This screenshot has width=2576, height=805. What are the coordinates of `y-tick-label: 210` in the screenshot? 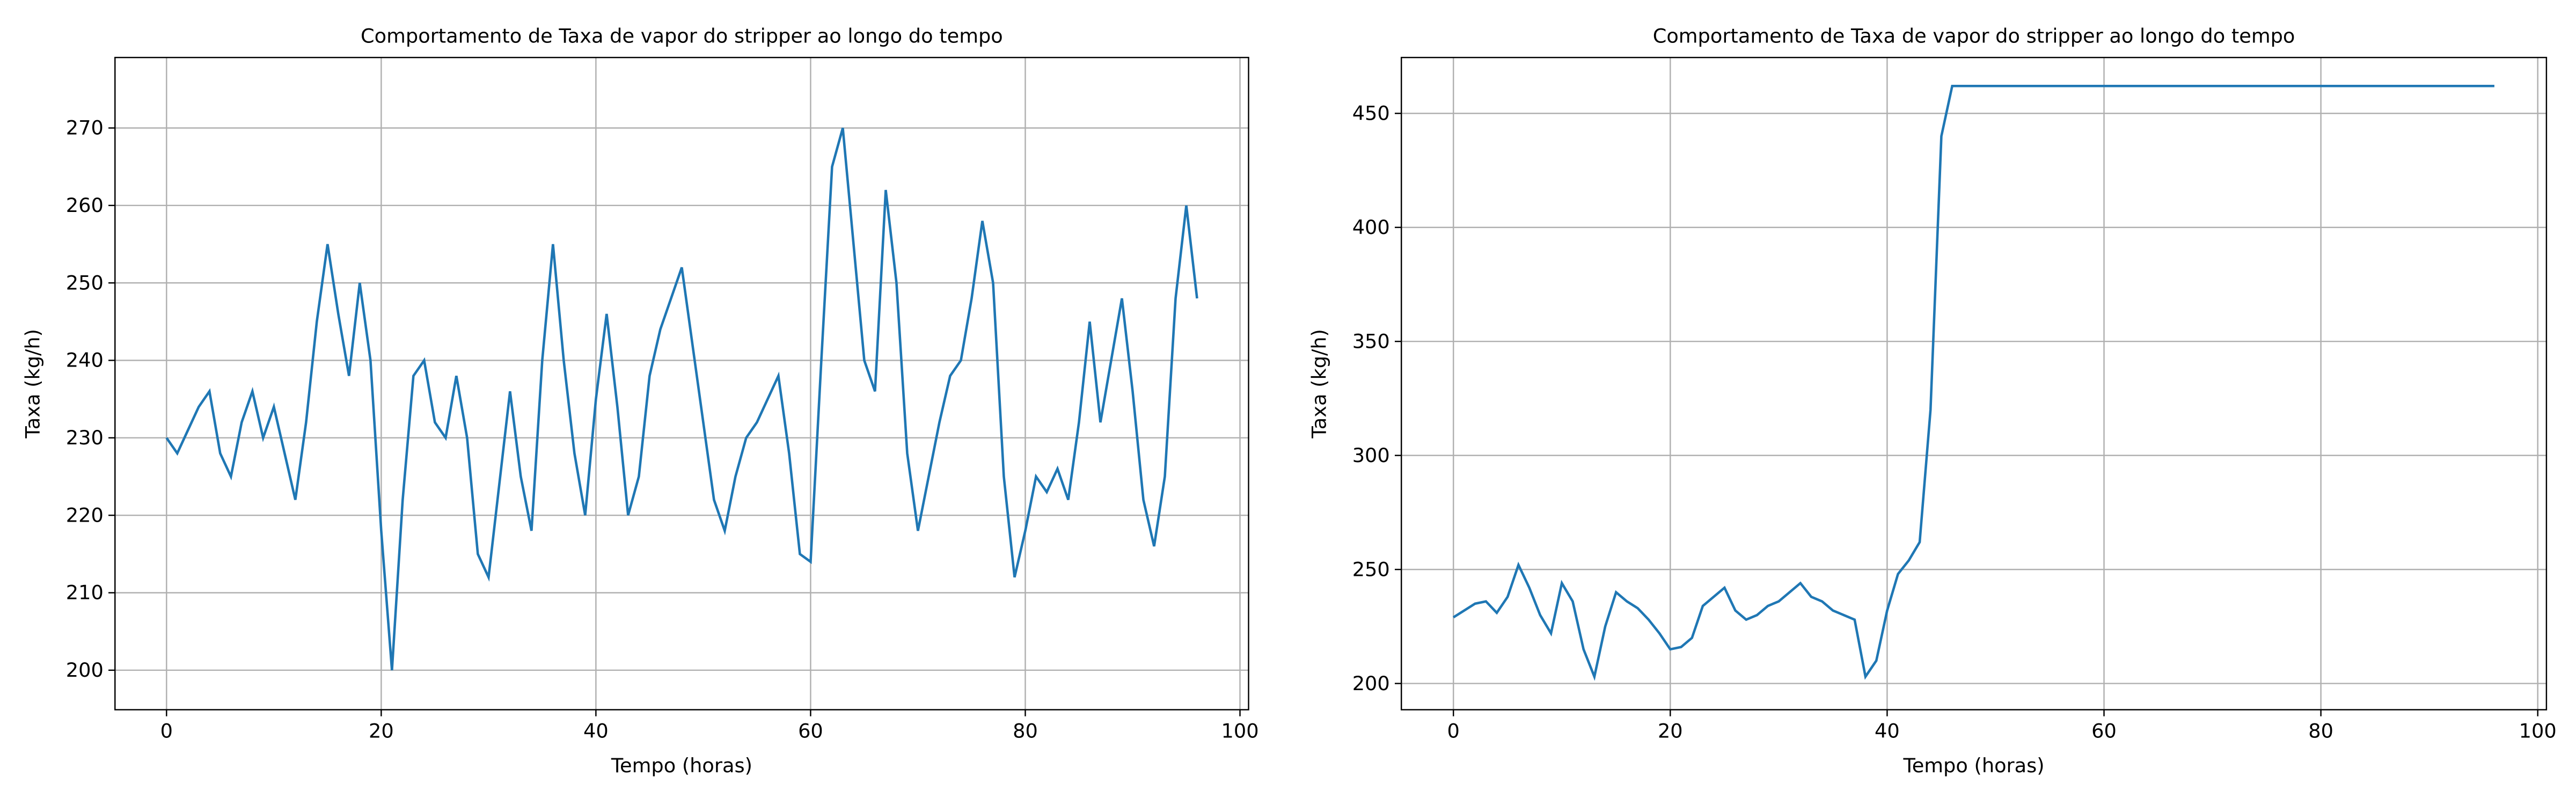 It's located at (85, 592).